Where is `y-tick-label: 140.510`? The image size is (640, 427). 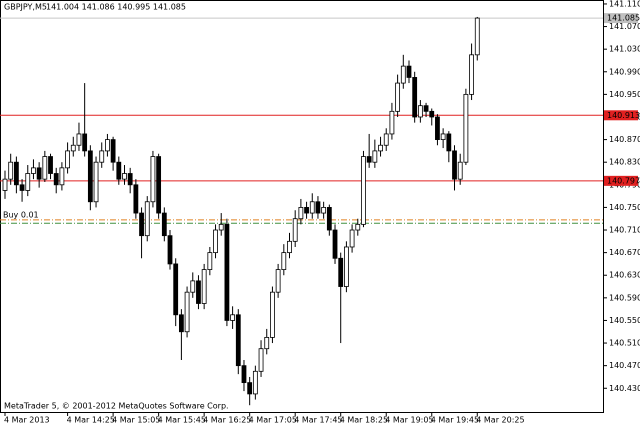
y-tick-label: 140.510 is located at coordinates (624, 343).